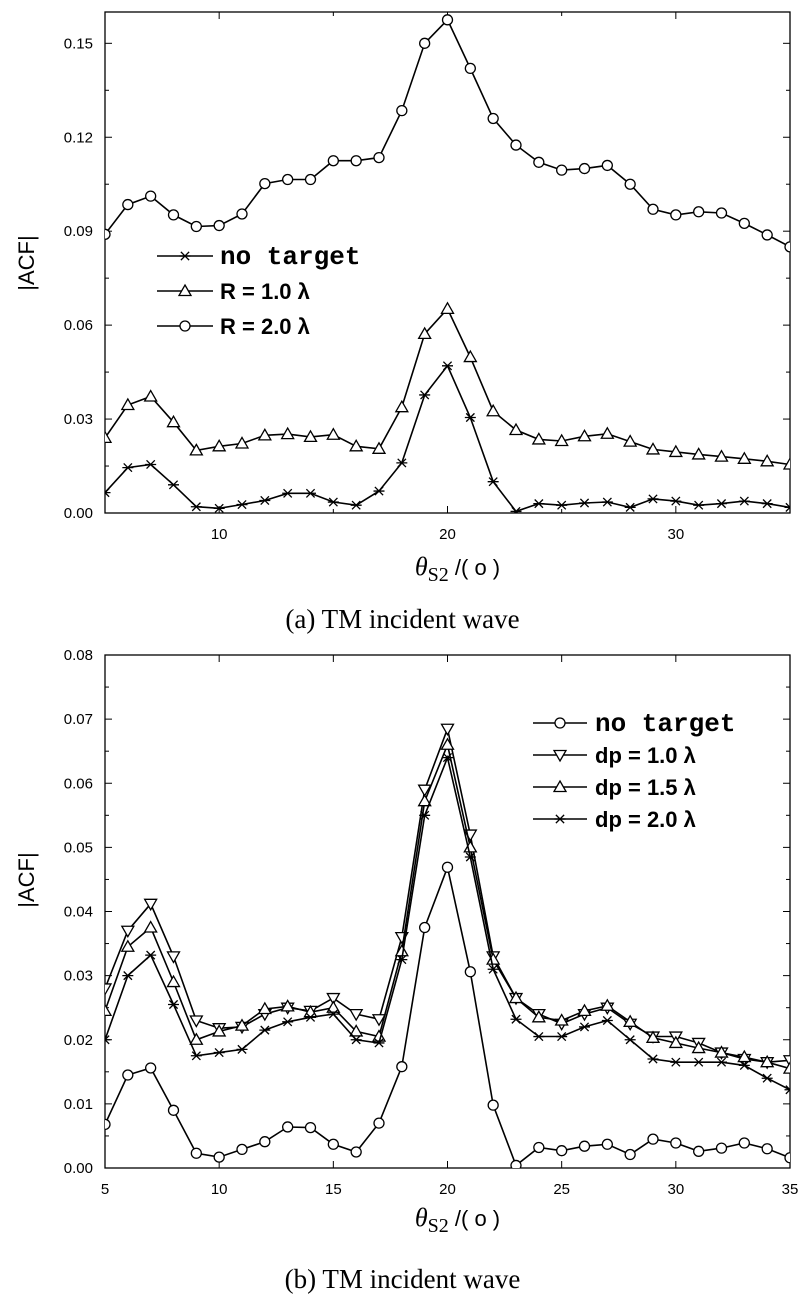  I want to click on y-tick-label: 0.07, so click(78, 719).